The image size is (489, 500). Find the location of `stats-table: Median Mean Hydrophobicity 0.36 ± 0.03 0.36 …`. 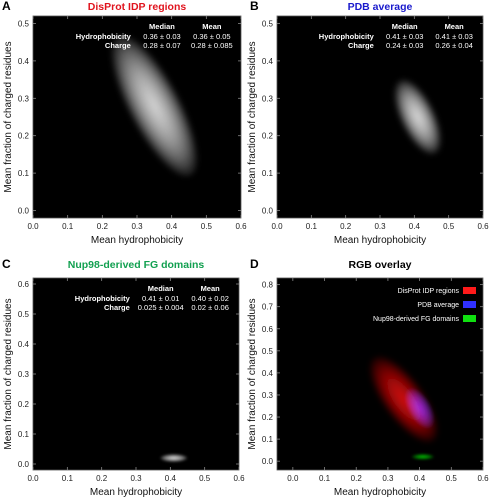

stats-table: Median Mean Hydrophobicity 0.36 ± 0.03 0.36 … is located at coordinates (154, 36).